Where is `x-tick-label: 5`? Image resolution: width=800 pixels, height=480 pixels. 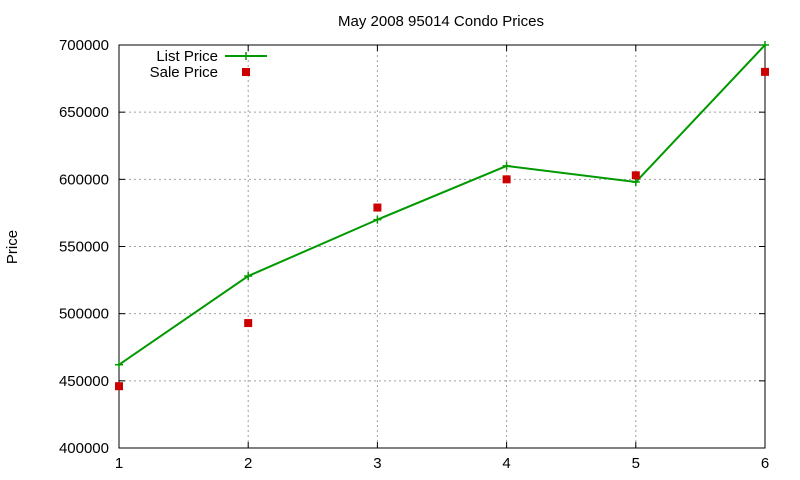
x-tick-label: 5 is located at coordinates (636, 463).